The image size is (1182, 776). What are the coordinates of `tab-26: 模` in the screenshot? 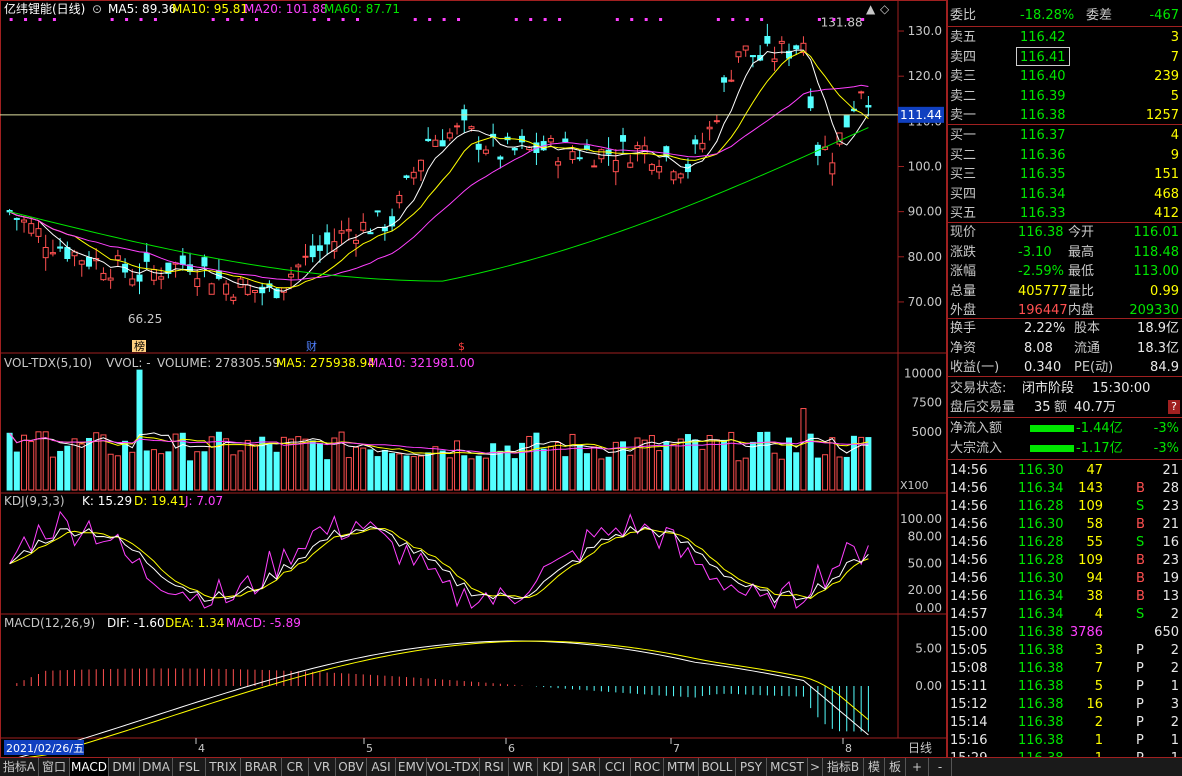 It's located at (874, 767).